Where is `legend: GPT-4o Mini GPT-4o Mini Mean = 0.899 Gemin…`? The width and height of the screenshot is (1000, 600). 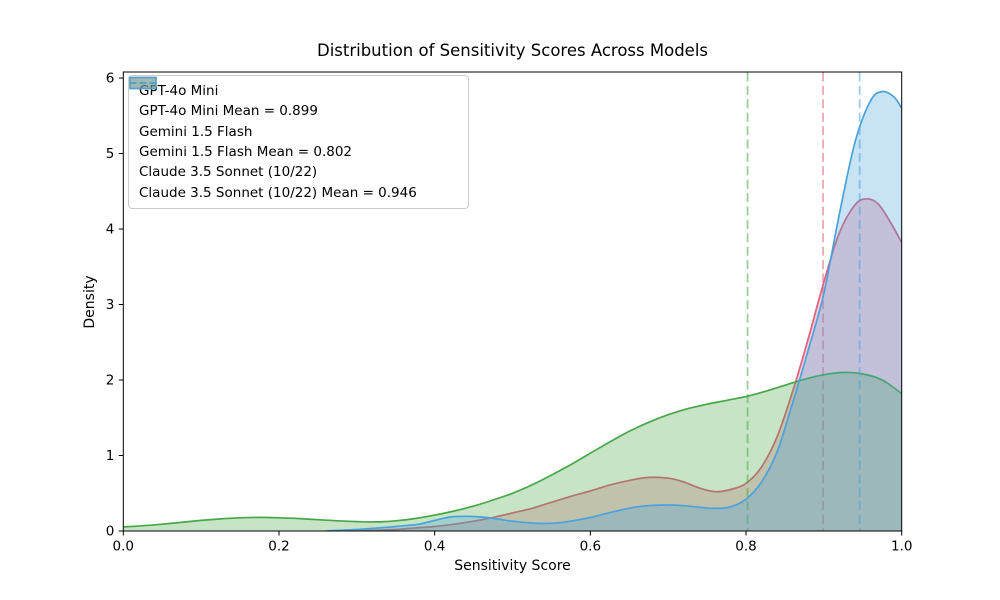 legend: GPT-4o Mini GPT-4o Mini Mean = 0.899 Gemin… is located at coordinates (298, 142).